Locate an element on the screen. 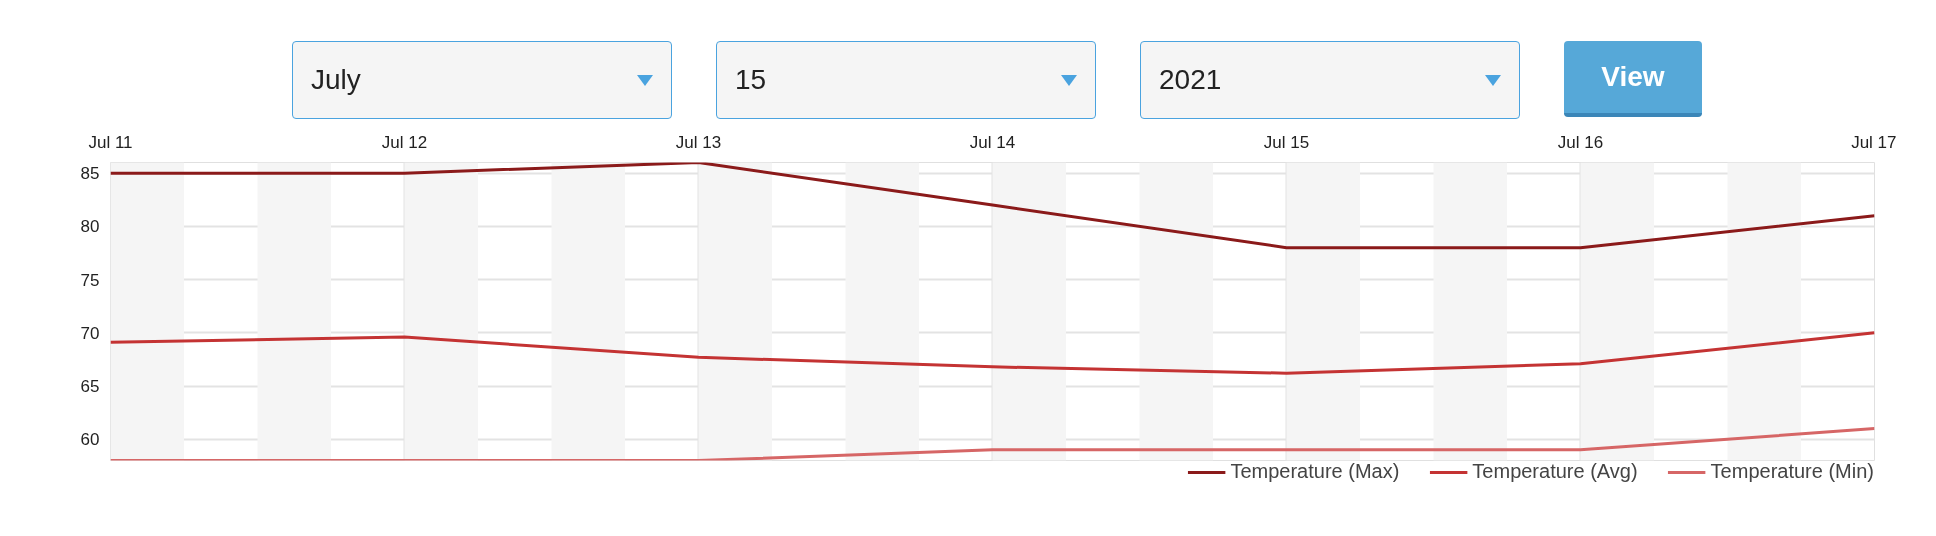  y-tick-label: 75 is located at coordinates (90, 280).